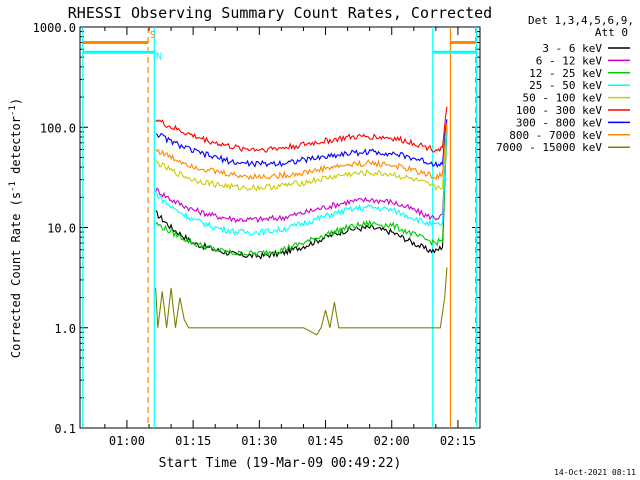  What do you see at coordinates (193, 441) in the screenshot?
I see `x-tick-label: 01:15` at bounding box center [193, 441].